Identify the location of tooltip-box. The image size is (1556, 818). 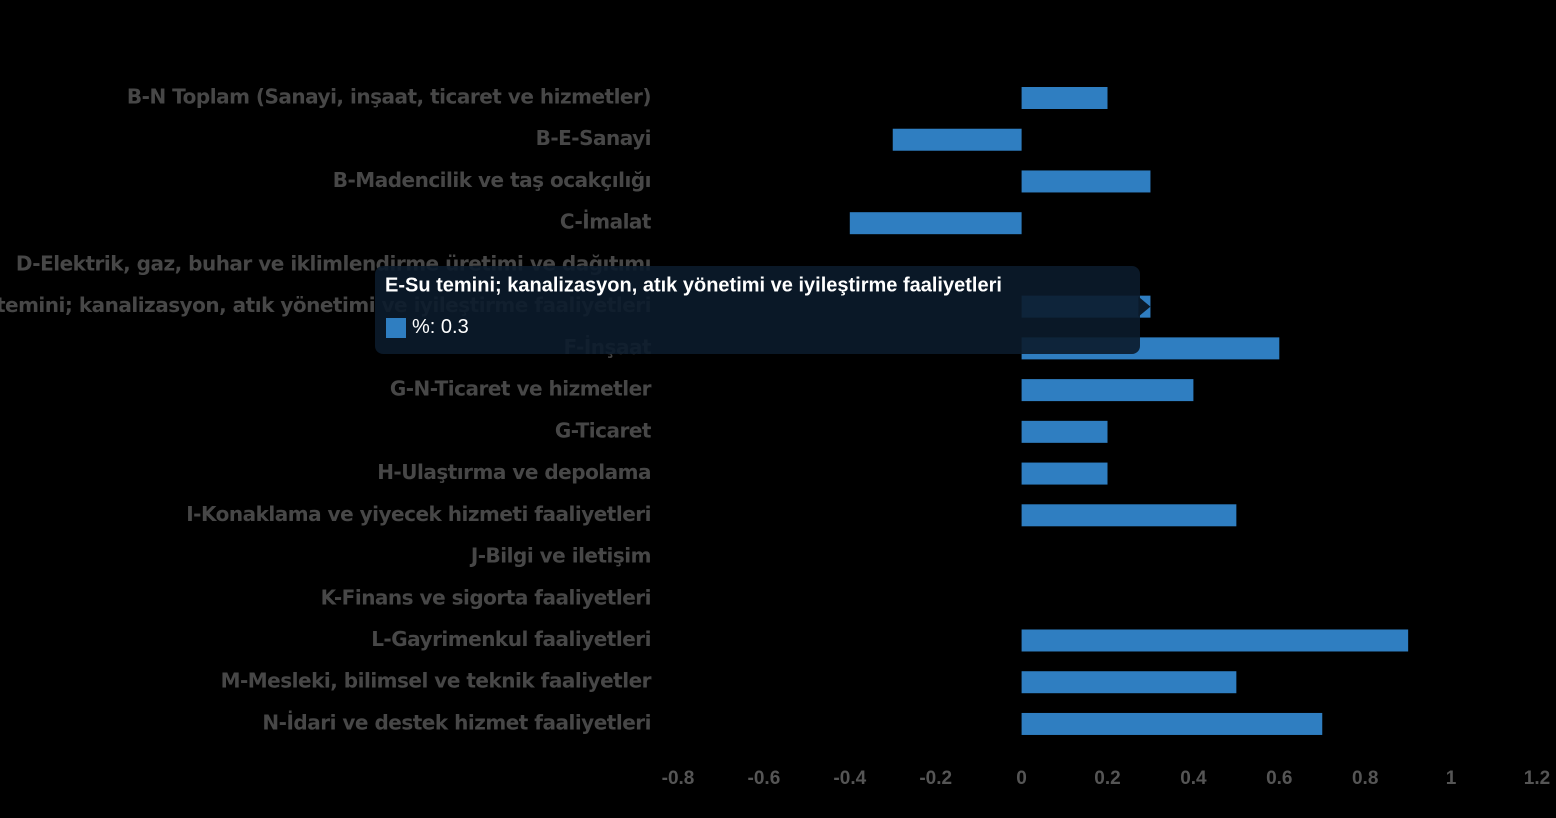
(757, 310).